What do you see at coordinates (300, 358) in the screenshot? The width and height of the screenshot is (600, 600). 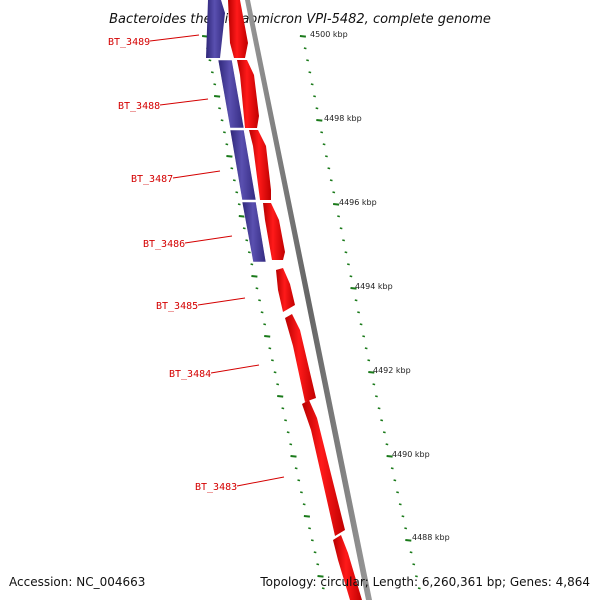 I see `gene-bt3484-fwd` at bounding box center [300, 358].